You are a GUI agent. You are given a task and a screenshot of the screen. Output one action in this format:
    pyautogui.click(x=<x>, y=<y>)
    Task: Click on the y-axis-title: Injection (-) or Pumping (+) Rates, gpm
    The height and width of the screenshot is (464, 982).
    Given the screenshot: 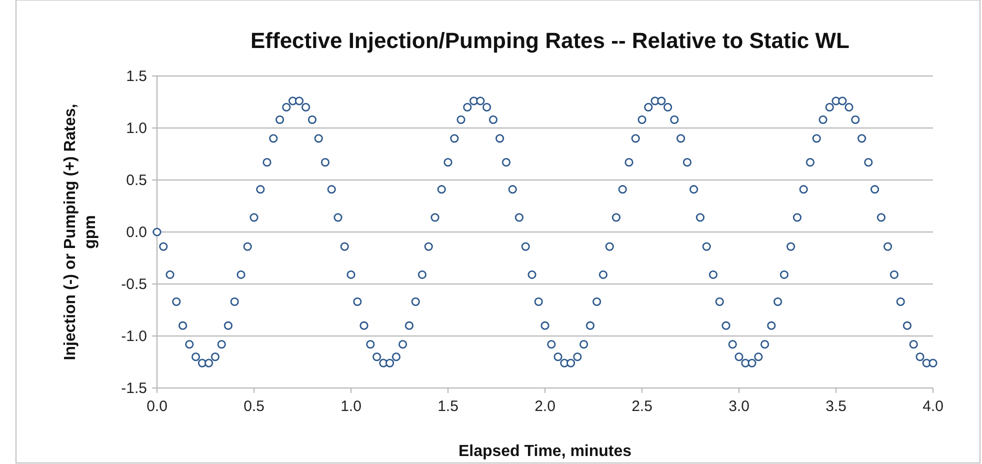 What is the action you would take?
    pyautogui.click(x=80, y=232)
    